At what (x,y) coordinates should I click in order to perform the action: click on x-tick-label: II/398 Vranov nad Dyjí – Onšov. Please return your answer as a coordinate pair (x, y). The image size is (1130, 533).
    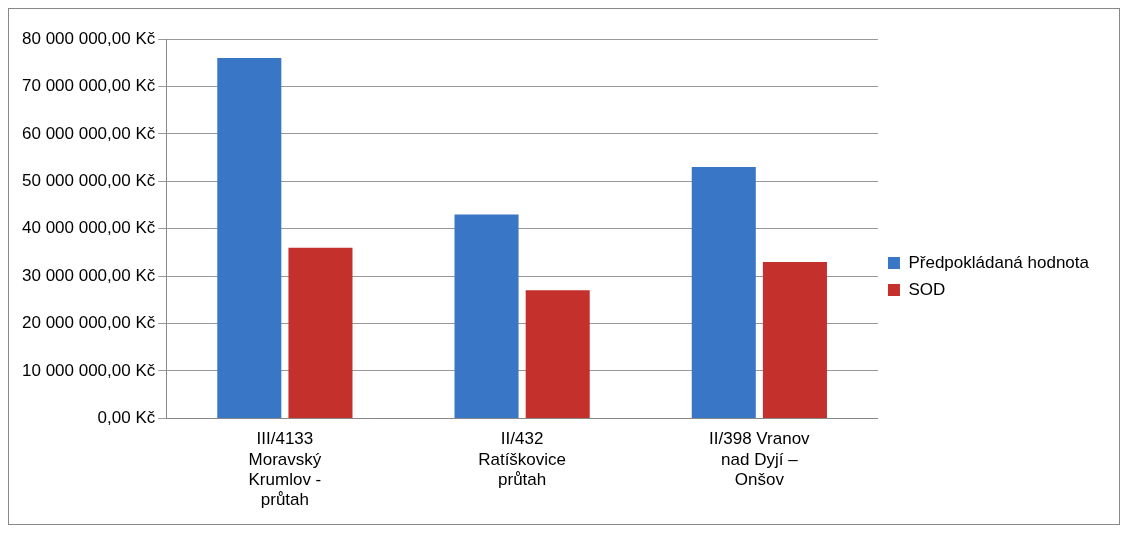
    Looking at the image, I should click on (760, 459).